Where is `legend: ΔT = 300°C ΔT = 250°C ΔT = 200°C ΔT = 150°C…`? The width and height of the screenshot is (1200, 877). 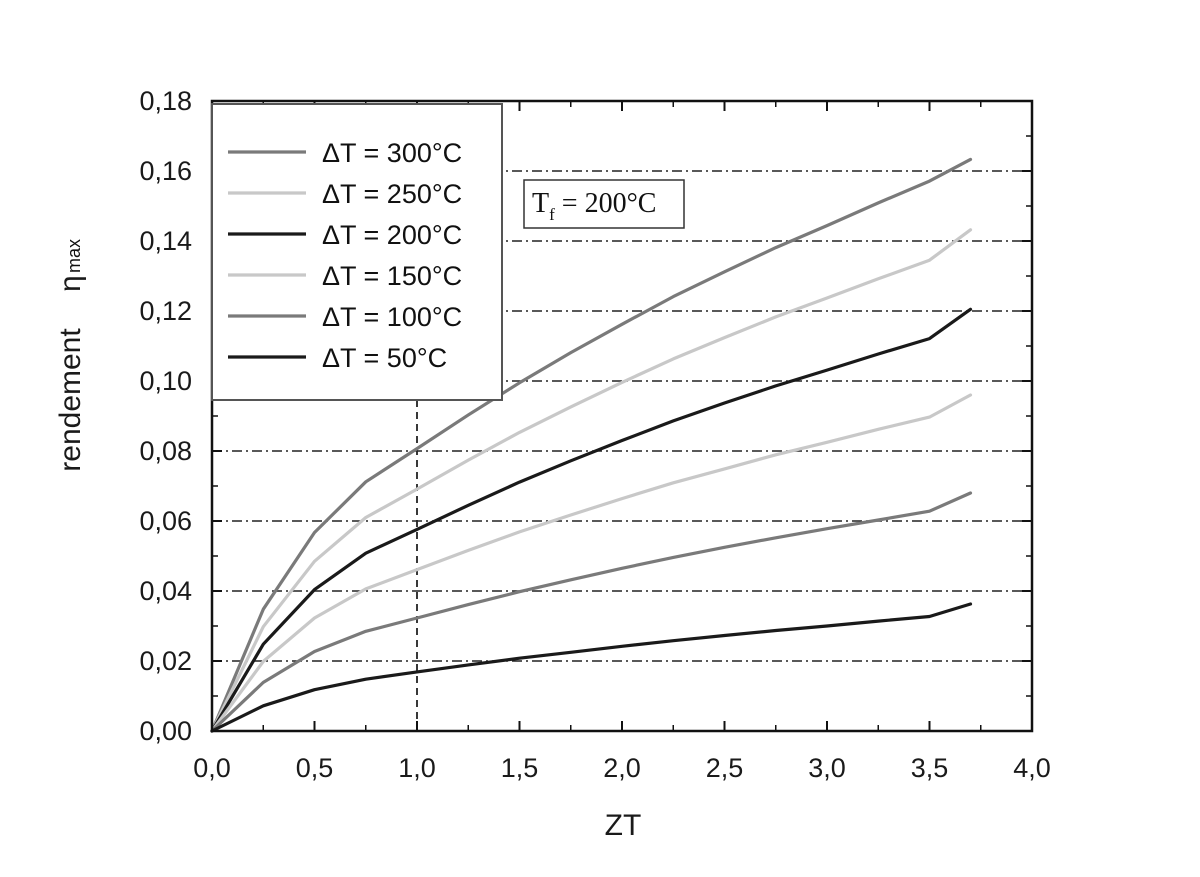 legend: ΔT = 300°C ΔT = 250°C ΔT = 200°C ΔT = 150°C… is located at coordinates (357, 252).